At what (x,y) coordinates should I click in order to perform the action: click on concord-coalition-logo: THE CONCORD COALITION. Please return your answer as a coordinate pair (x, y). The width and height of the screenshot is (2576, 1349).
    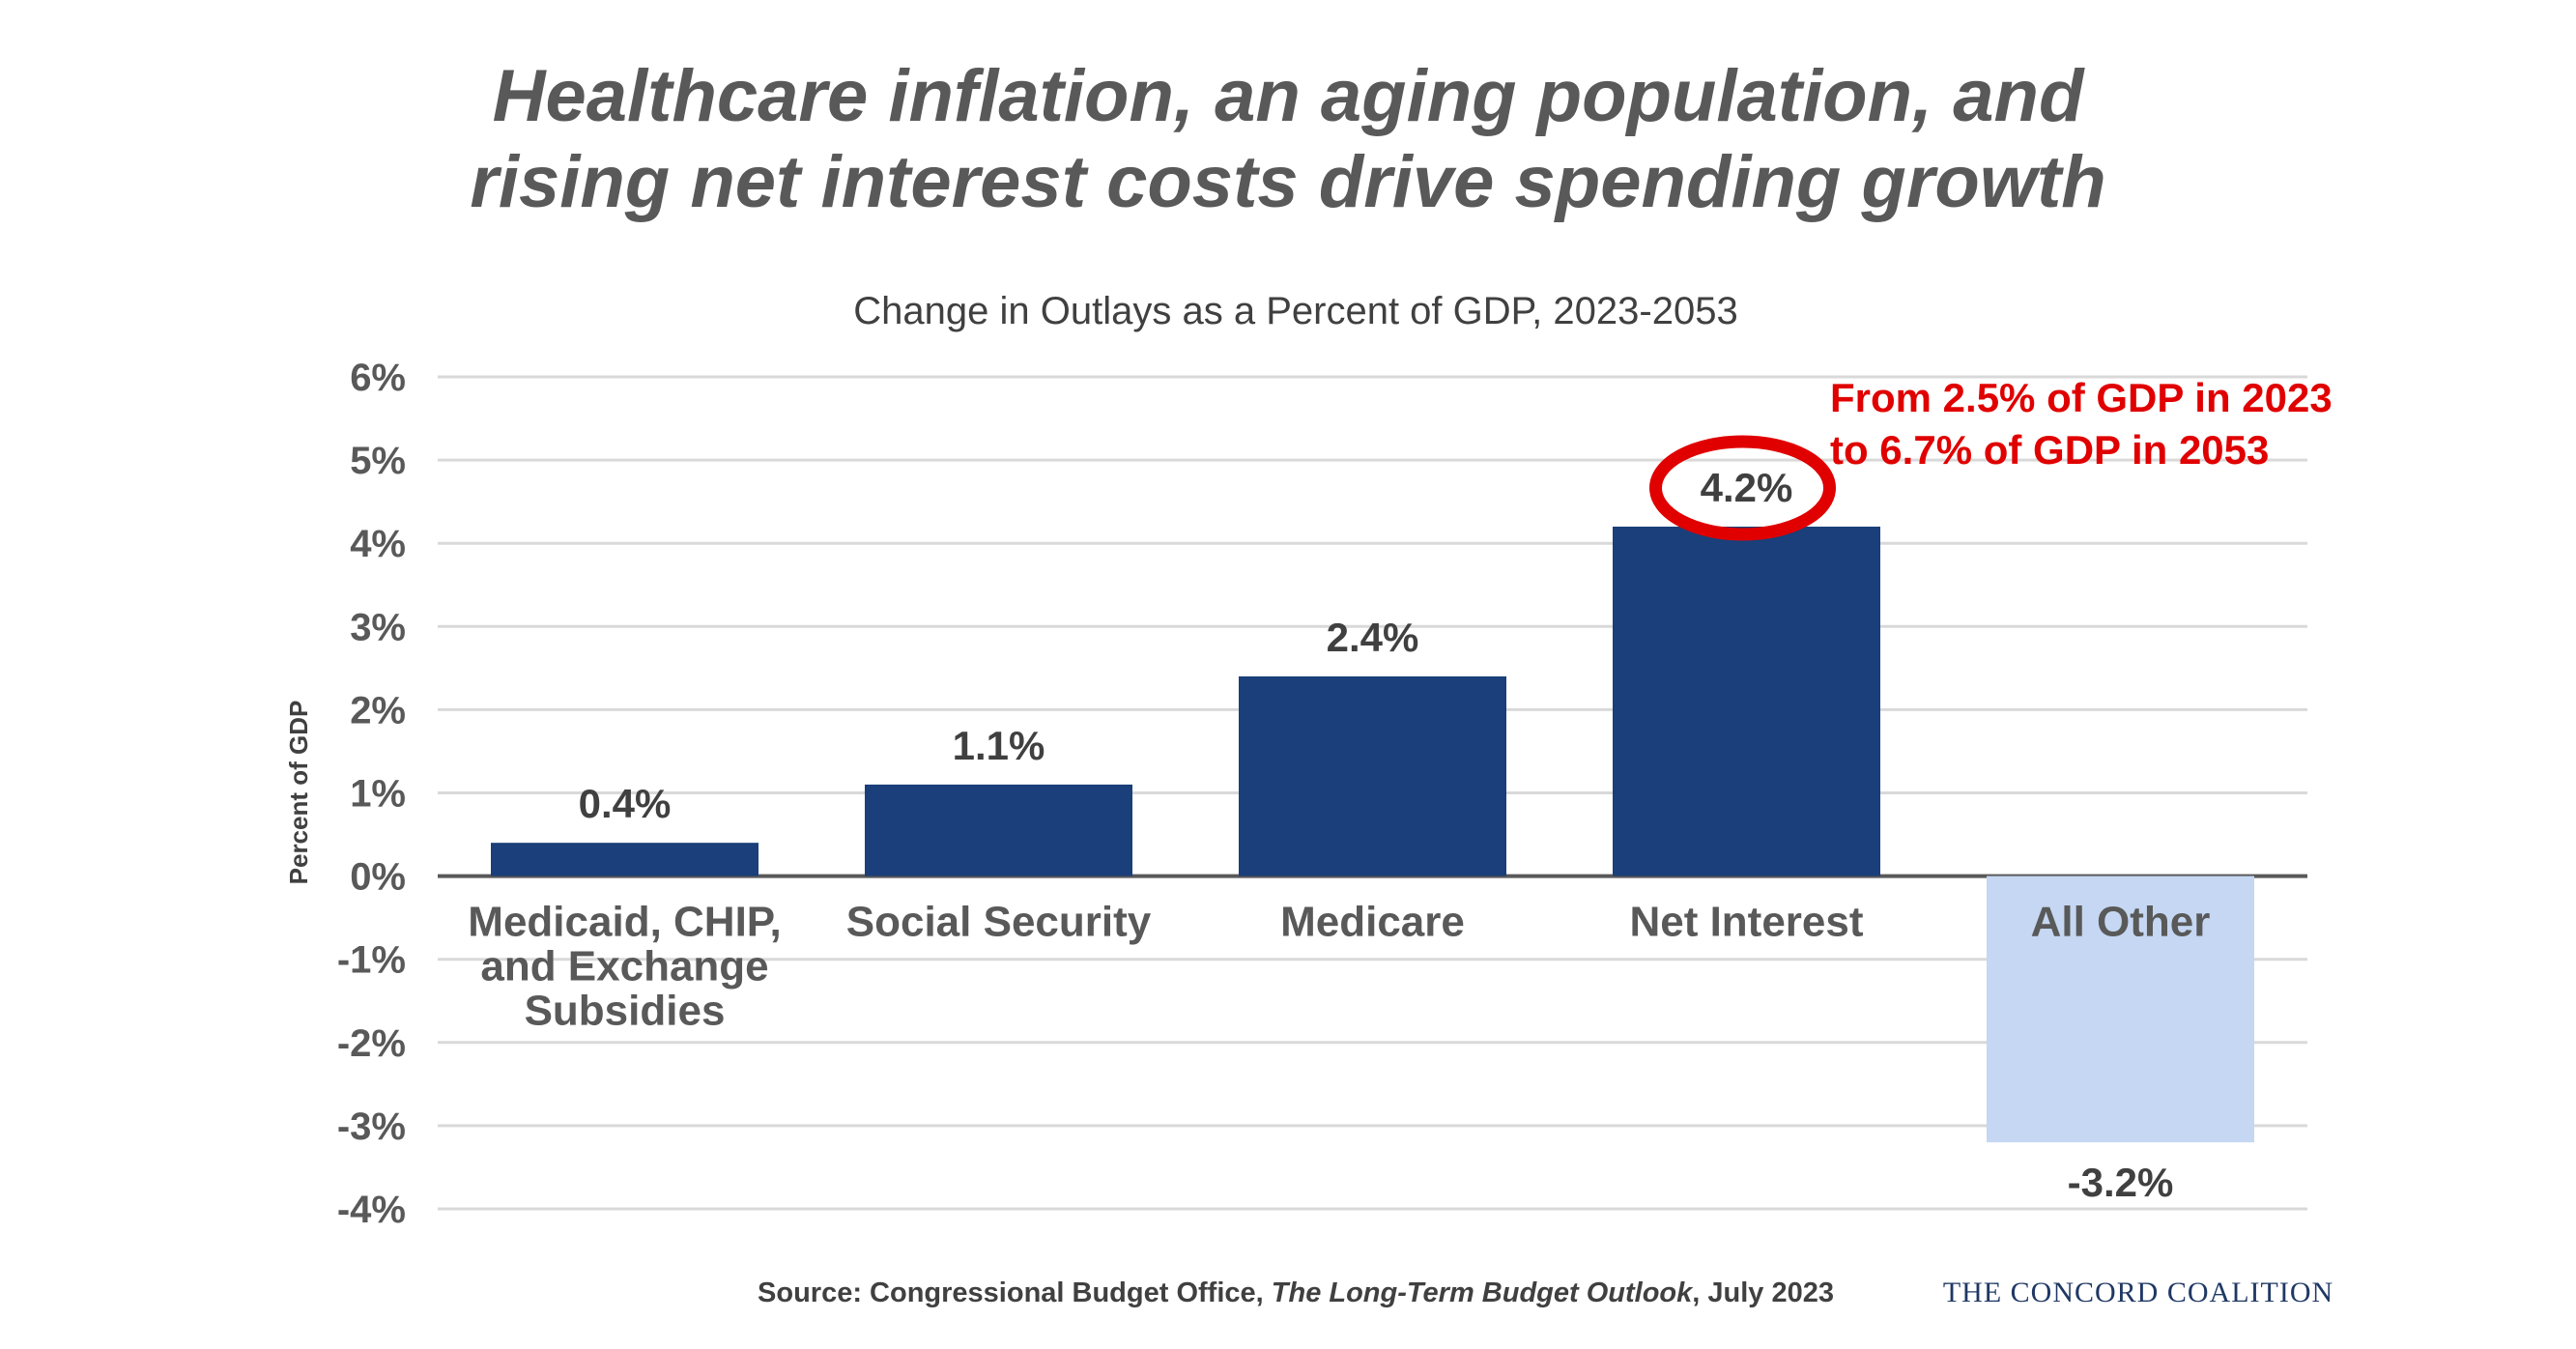
    Looking at the image, I should click on (2138, 1292).